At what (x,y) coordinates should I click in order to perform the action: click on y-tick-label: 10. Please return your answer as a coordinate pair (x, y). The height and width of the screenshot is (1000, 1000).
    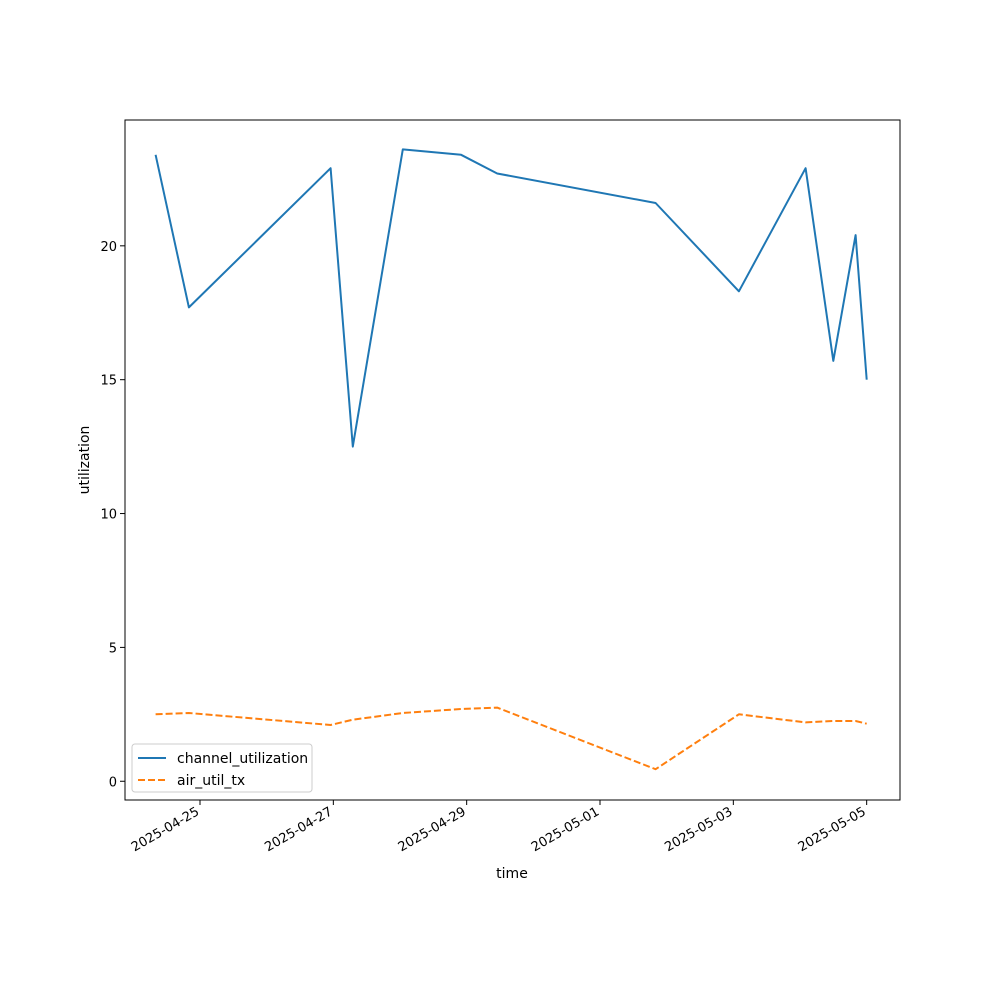
    Looking at the image, I should click on (108, 515).